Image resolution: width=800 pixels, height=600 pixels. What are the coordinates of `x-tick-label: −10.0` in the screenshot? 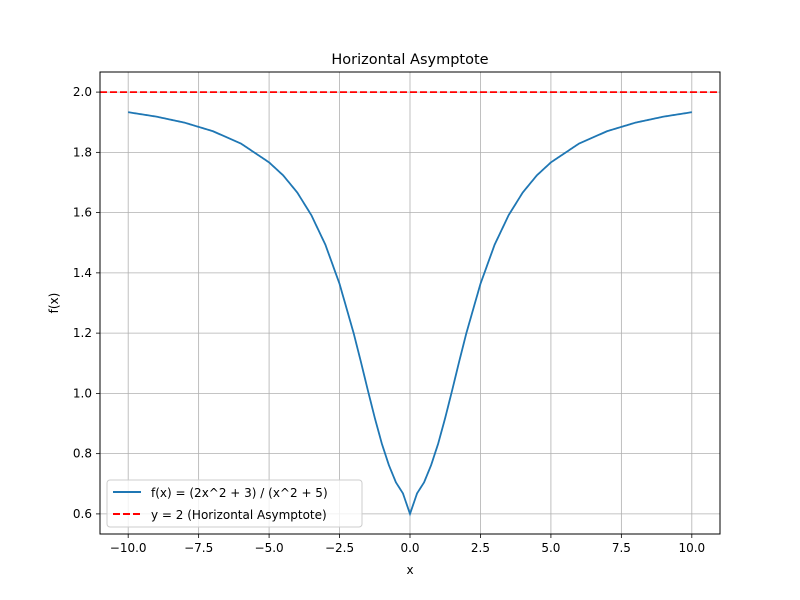 It's located at (128, 548).